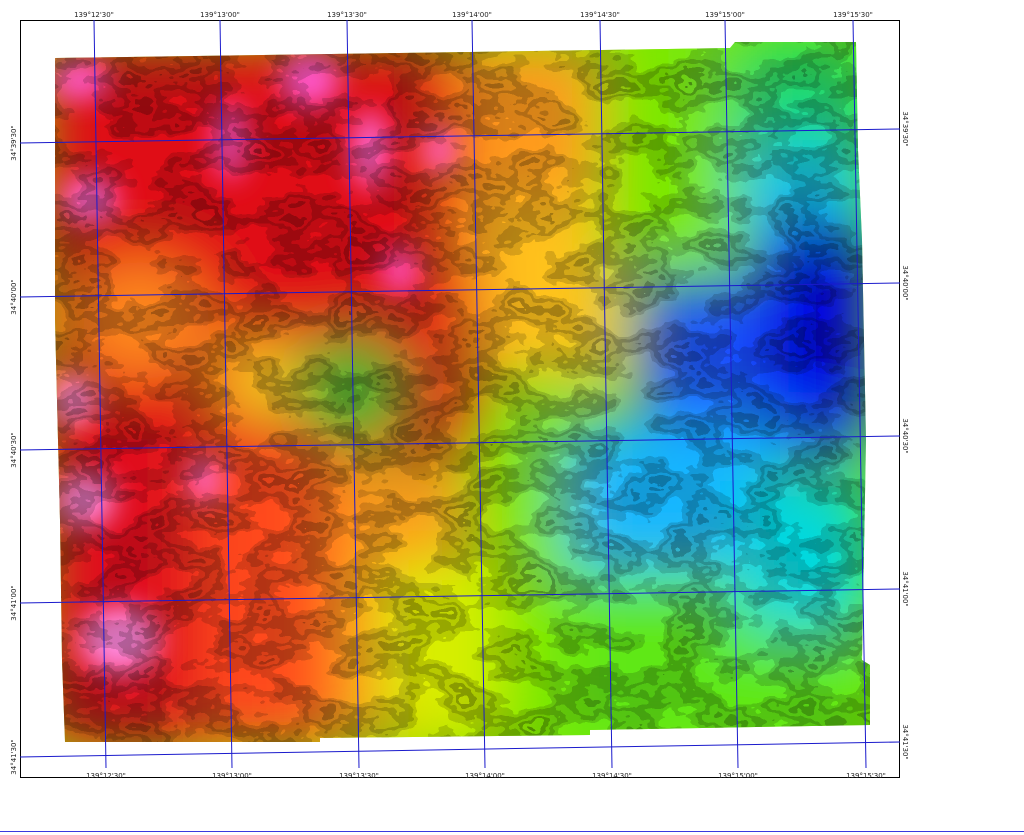  Describe the element at coordinates (600, 15) in the screenshot. I see `top-longitude-label: 139°14'30"` at that location.